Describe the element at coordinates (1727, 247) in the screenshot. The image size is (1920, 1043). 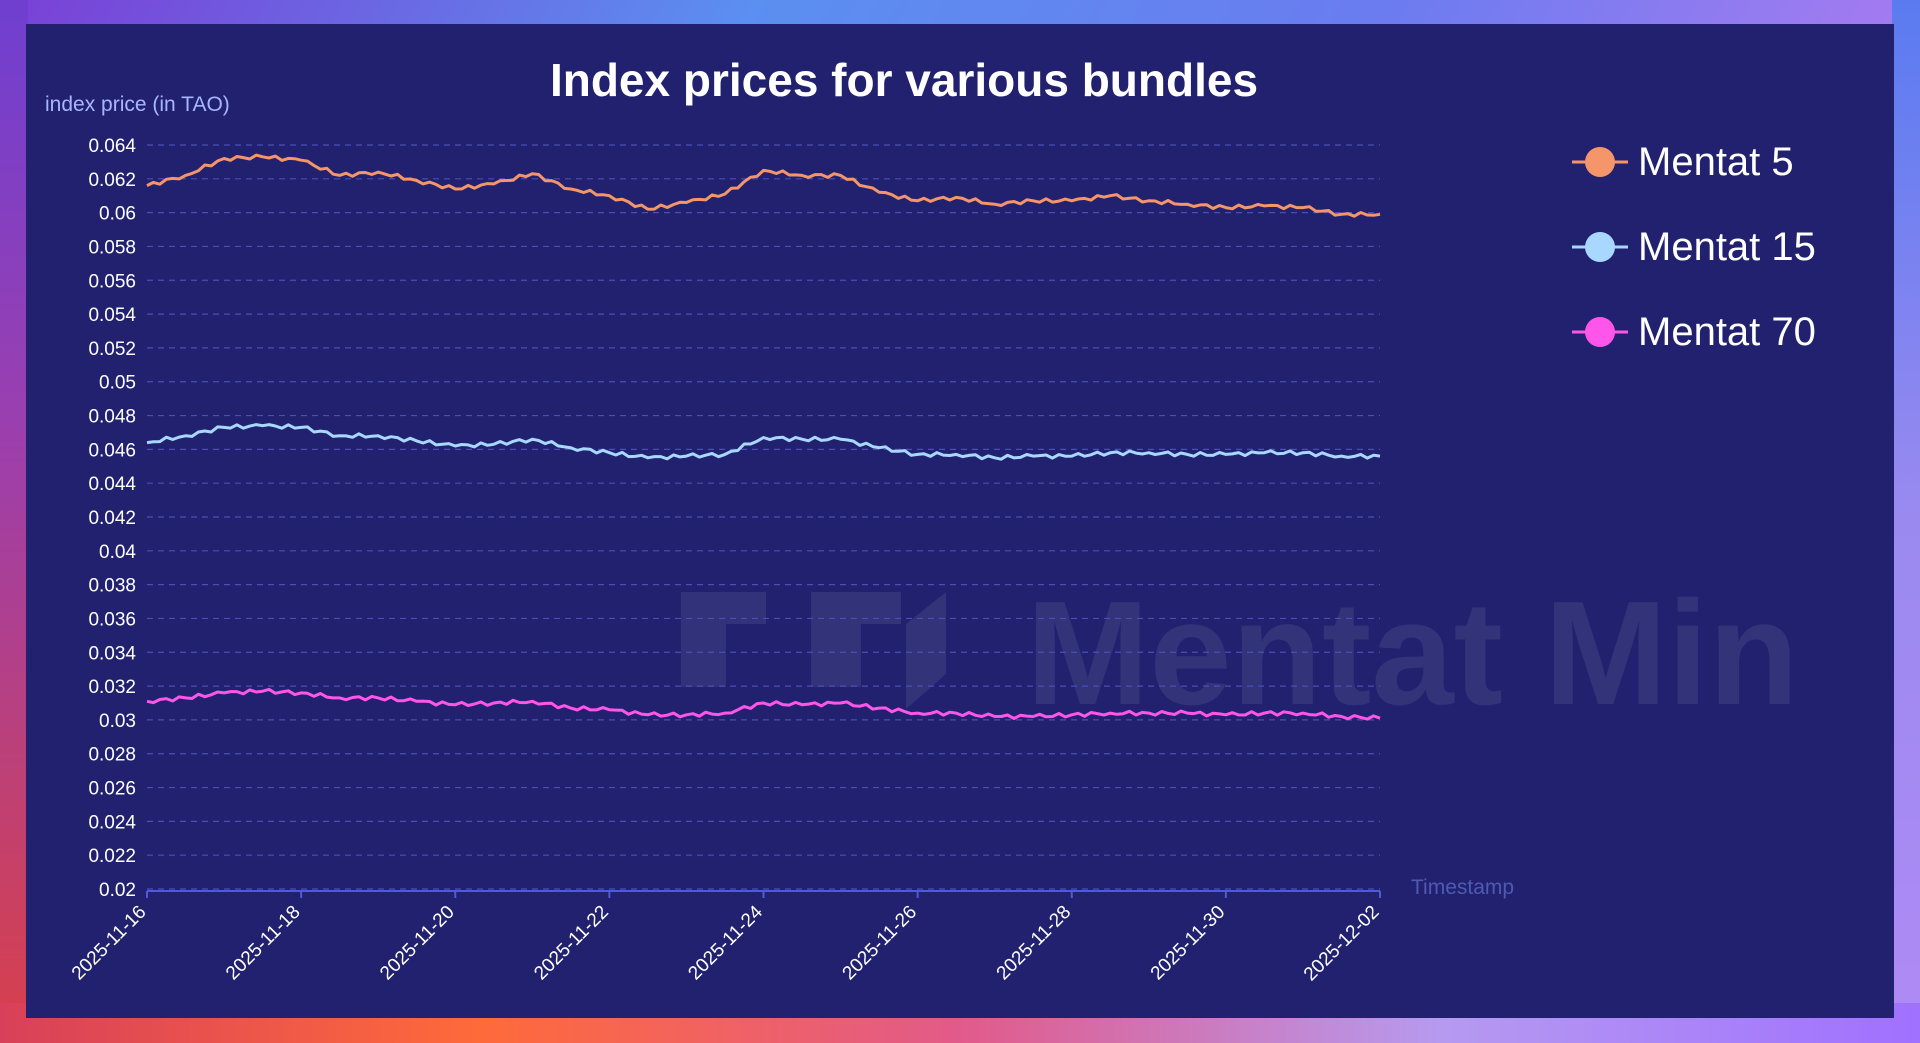
I see `legend-label-mentat-15: Mentat 15` at that location.